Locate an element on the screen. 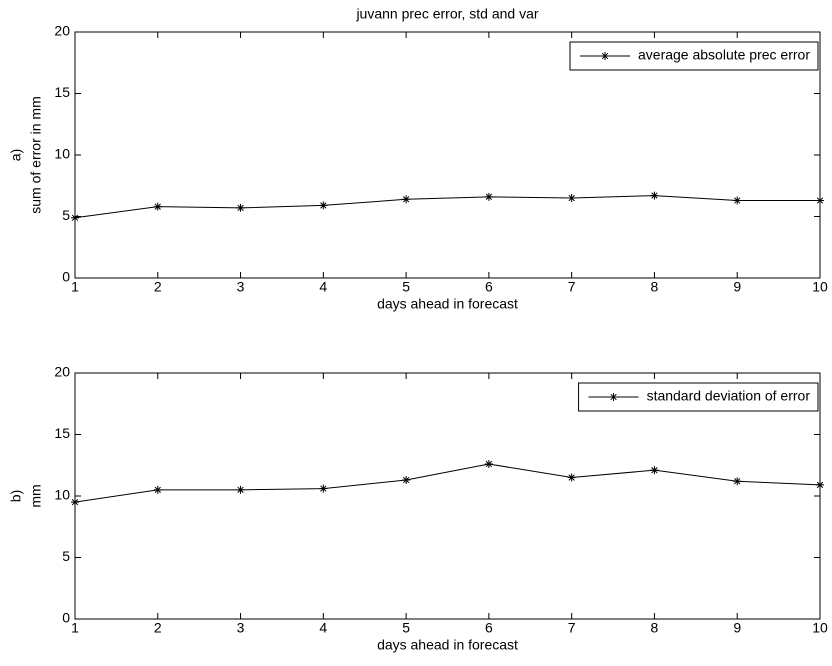  legend-label: standard deviation of error is located at coordinates (729, 396).